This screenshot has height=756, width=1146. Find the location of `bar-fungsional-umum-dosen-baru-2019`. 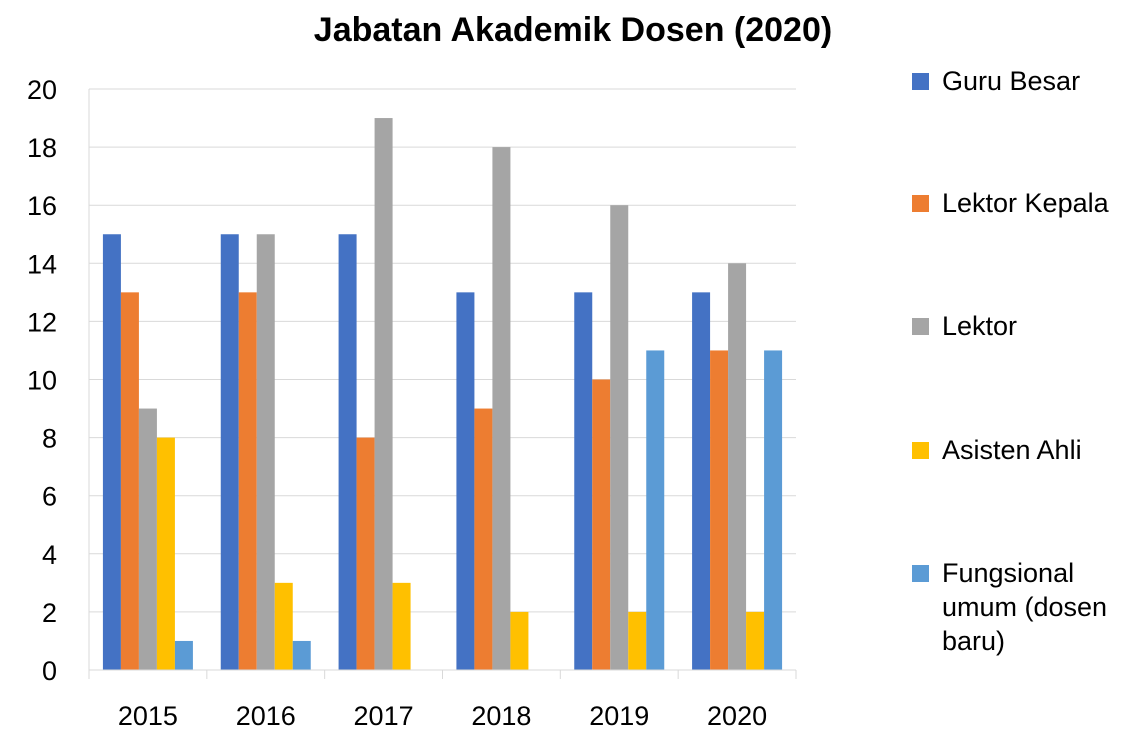

bar-fungsional-umum-dosen-baru-2019 is located at coordinates (655, 510).